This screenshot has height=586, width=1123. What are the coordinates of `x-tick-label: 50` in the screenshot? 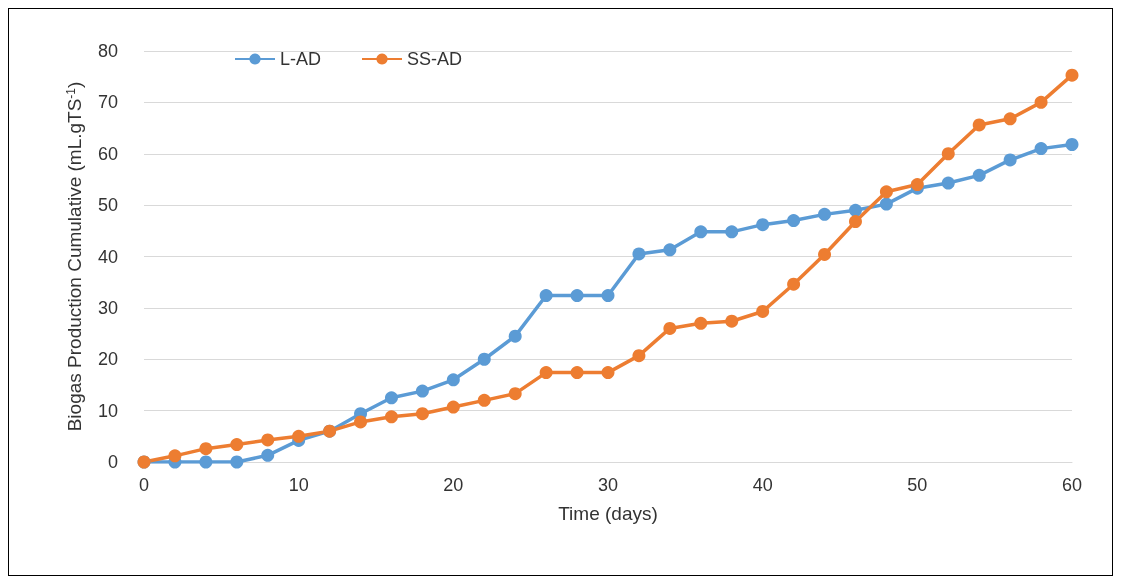 It's located at (917, 485).